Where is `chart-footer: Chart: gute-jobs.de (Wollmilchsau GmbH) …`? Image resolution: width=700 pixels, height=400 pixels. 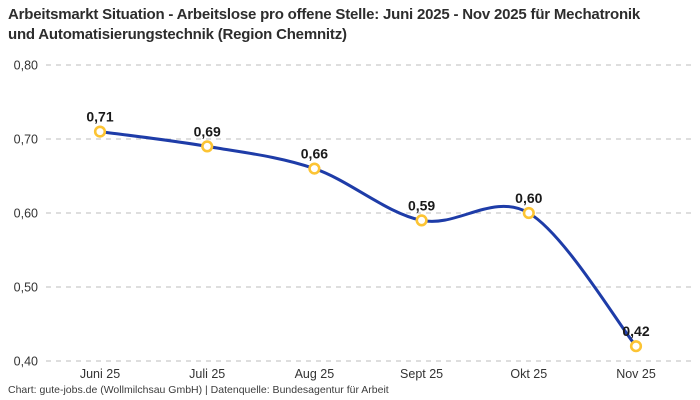
chart-footer: Chart: gute-jobs.de (Wollmilchsau GmbH) … is located at coordinates (198, 390).